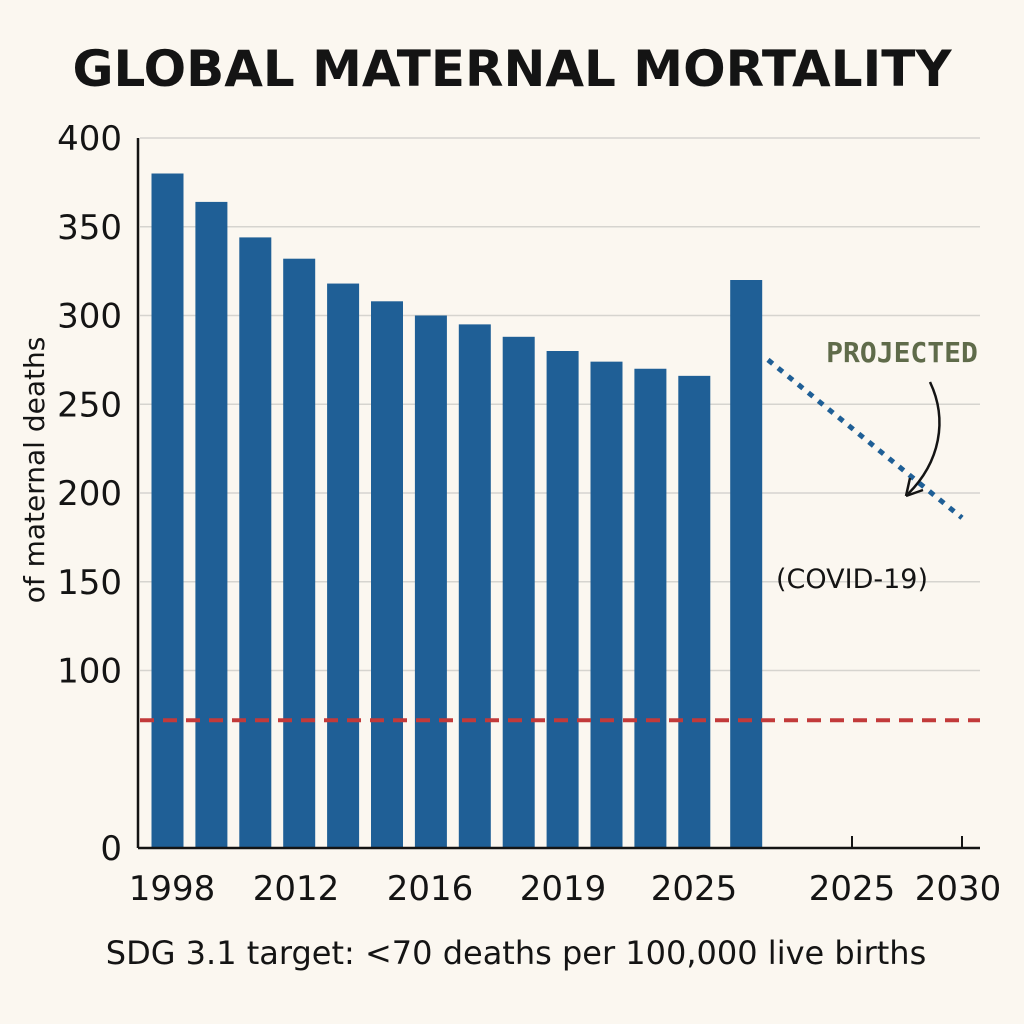 The height and width of the screenshot is (1024, 1024). I want to click on projected-label: PROJECTED, so click(902, 352).